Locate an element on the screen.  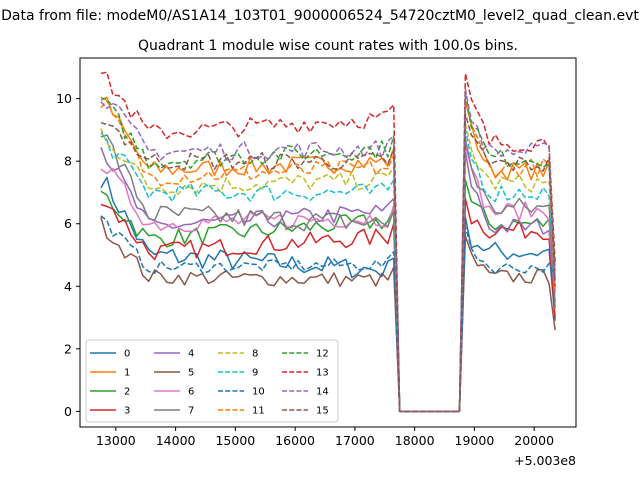
y-tick-label: 4 is located at coordinates (68, 286).